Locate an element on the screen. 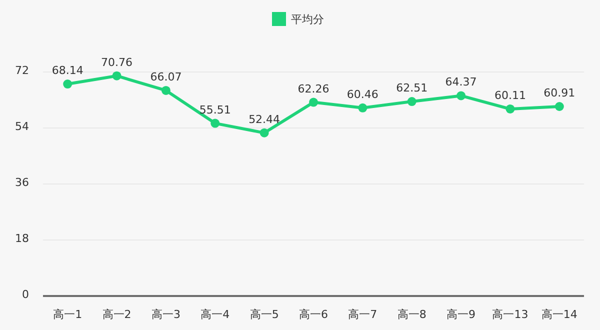 The width and height of the screenshot is (600, 330). x-tick-label: 高一6 is located at coordinates (313, 314).